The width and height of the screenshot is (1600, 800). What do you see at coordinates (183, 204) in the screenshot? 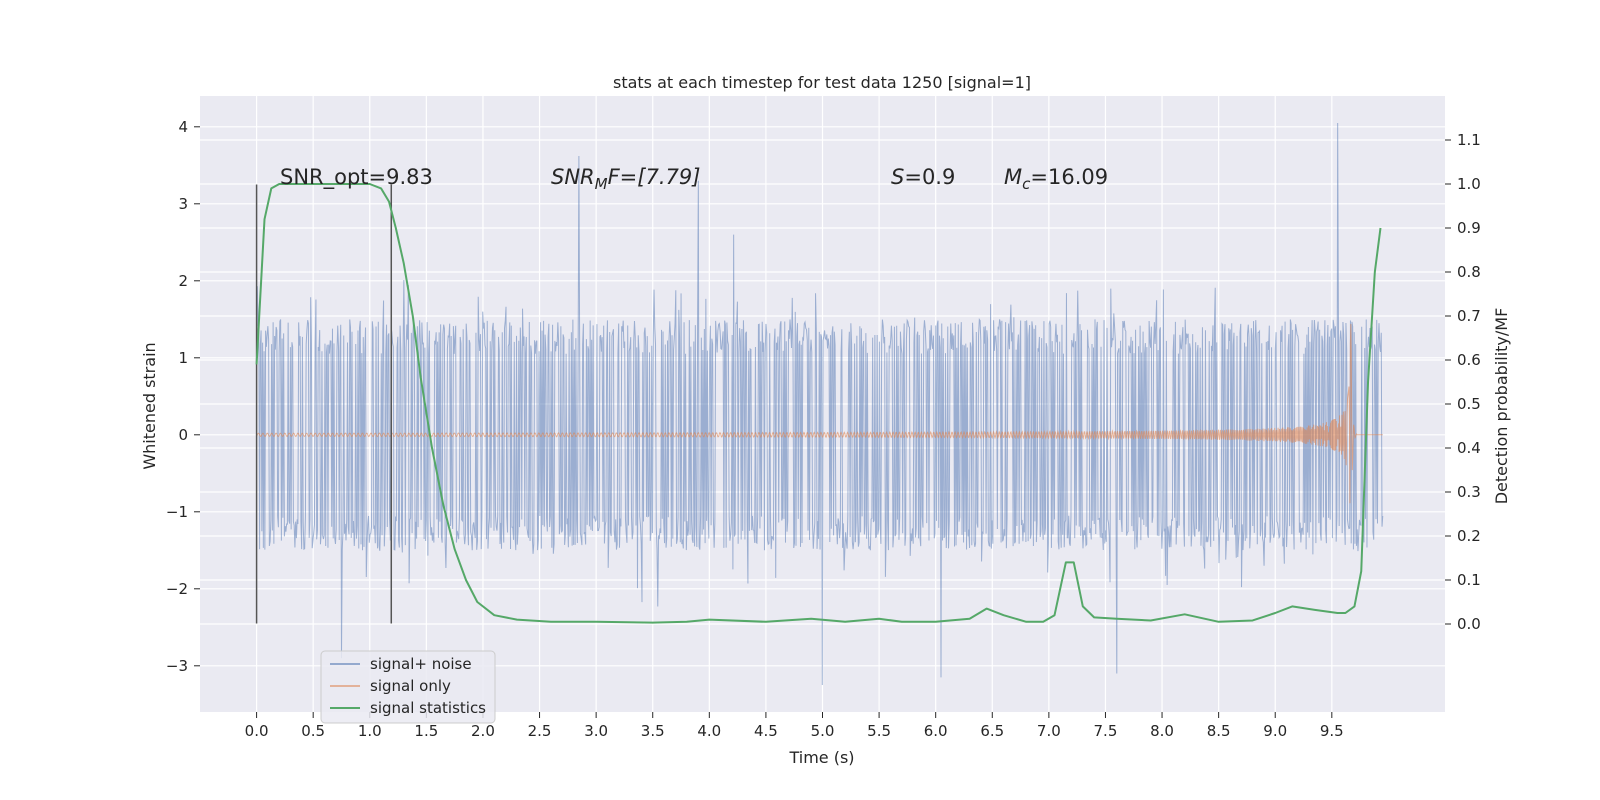
I see `y-tick-label-left: 3` at bounding box center [183, 204].